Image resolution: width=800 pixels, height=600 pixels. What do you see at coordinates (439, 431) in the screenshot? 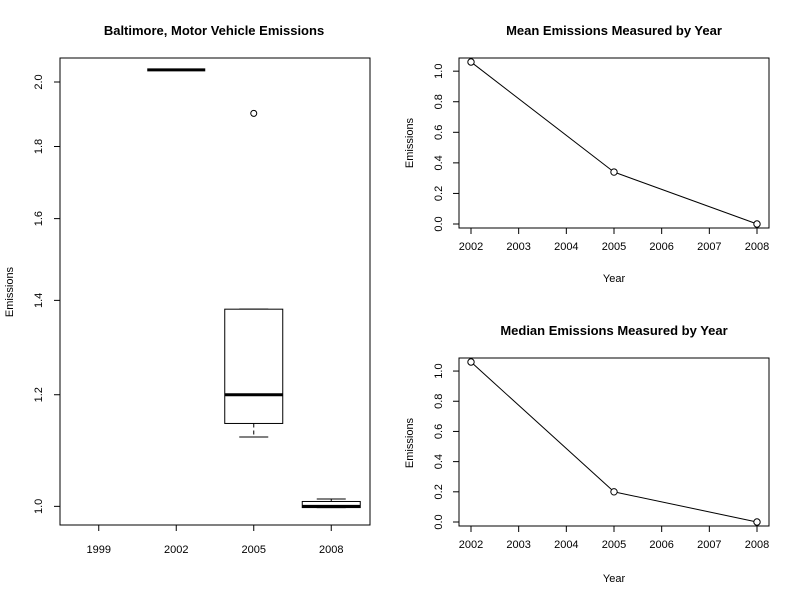
I see `median-y-tick-label: 0.6` at bounding box center [439, 431].